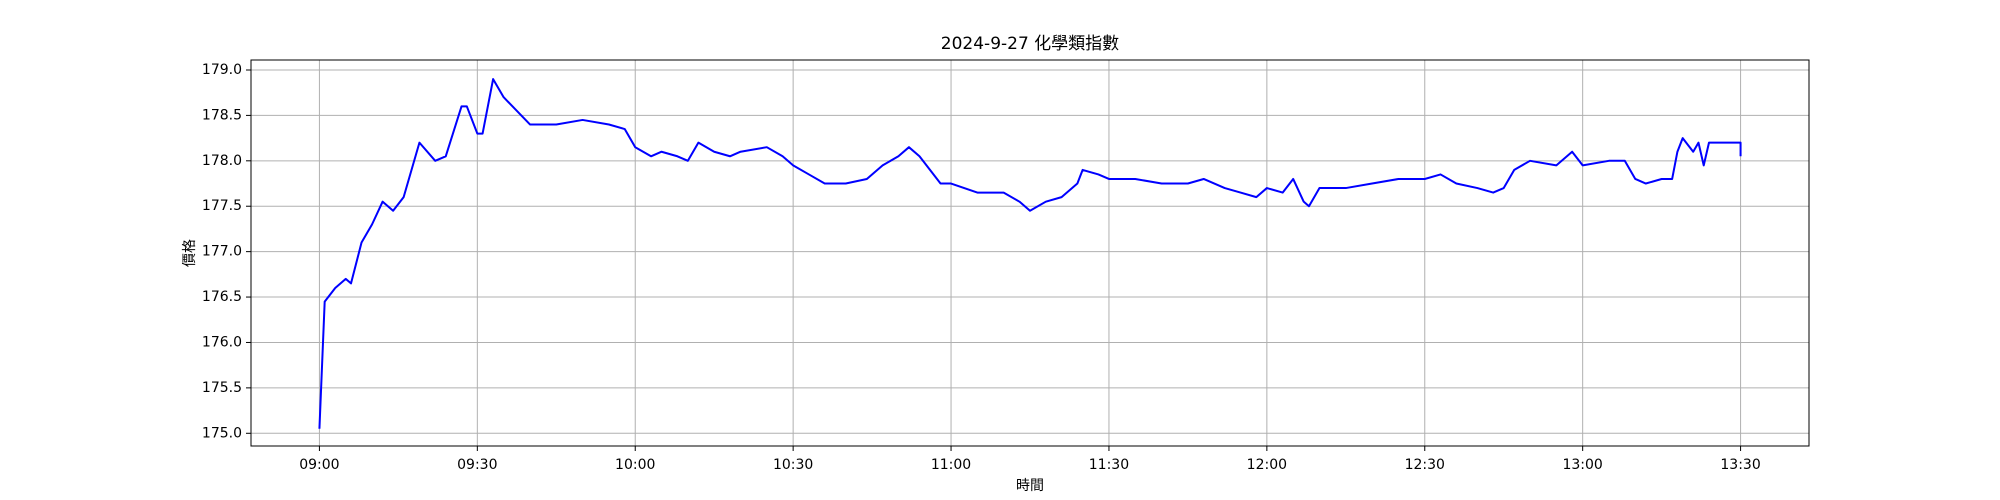 The image size is (2000, 500). I want to click on y-tick-label: 175.0, so click(222, 433).